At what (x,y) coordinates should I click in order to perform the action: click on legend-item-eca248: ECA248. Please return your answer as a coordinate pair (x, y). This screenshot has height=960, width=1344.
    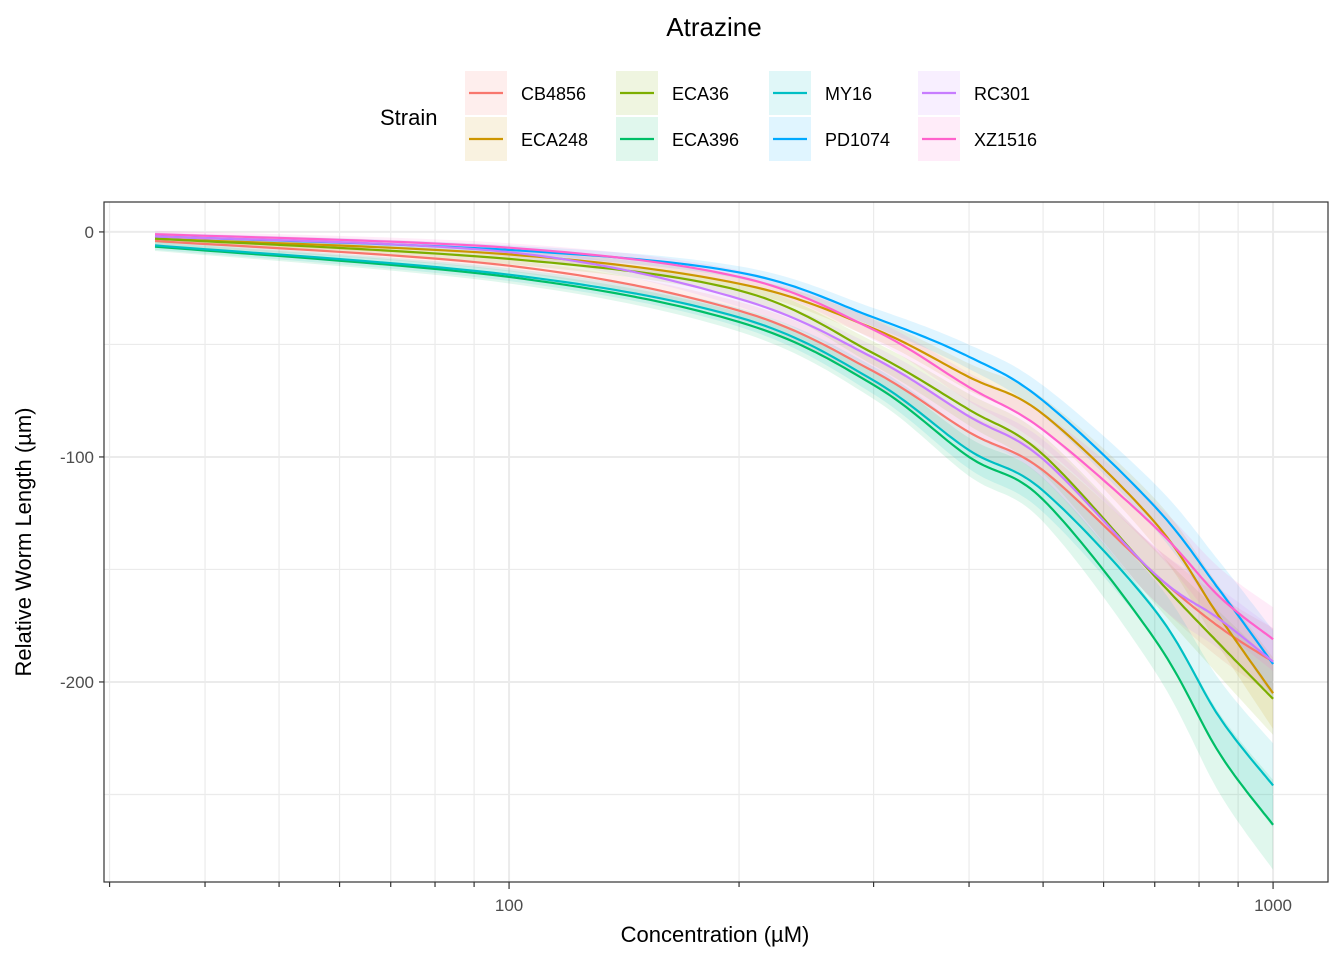
    Looking at the image, I should click on (526, 139).